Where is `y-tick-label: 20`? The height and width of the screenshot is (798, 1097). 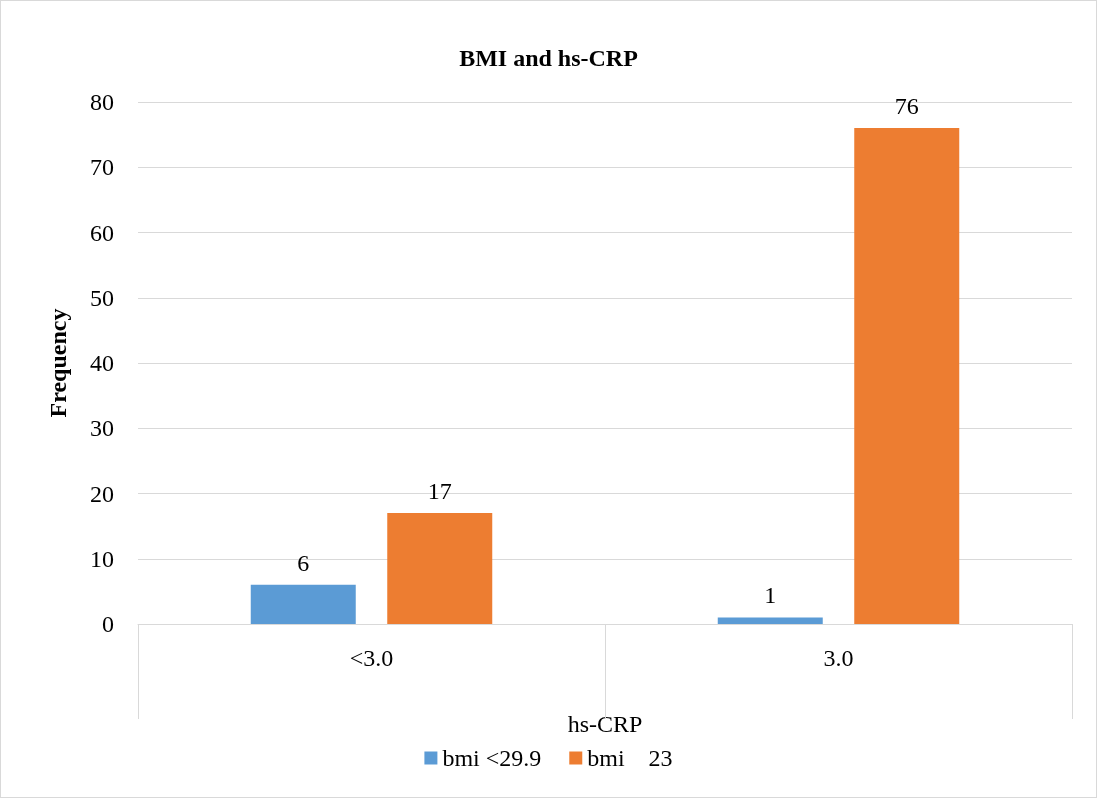 y-tick-label: 20 is located at coordinates (102, 493).